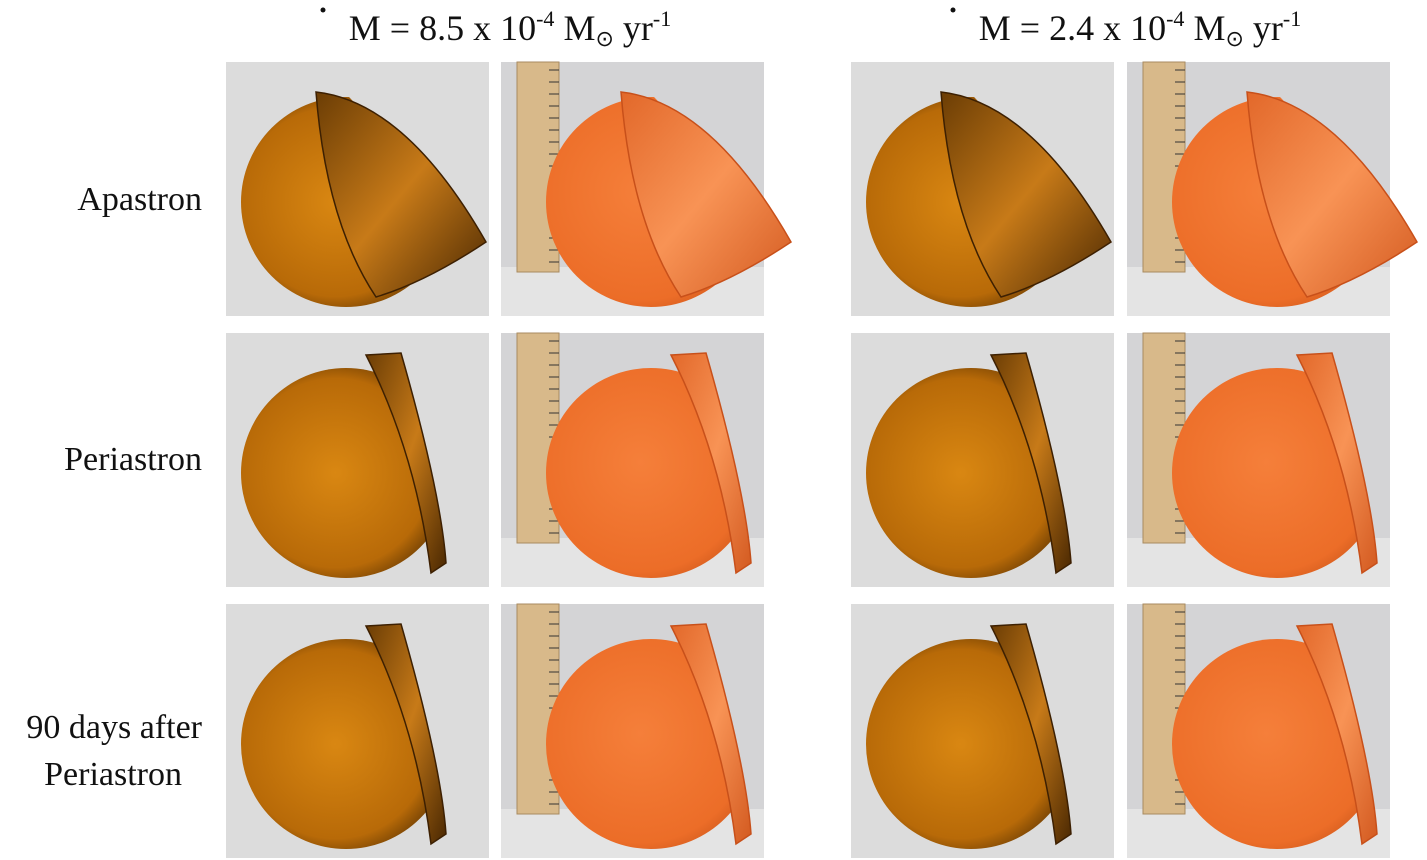  Describe the element at coordinates (463, 28) in the screenshot. I see `equation: = 8.5 x 10` at that location.